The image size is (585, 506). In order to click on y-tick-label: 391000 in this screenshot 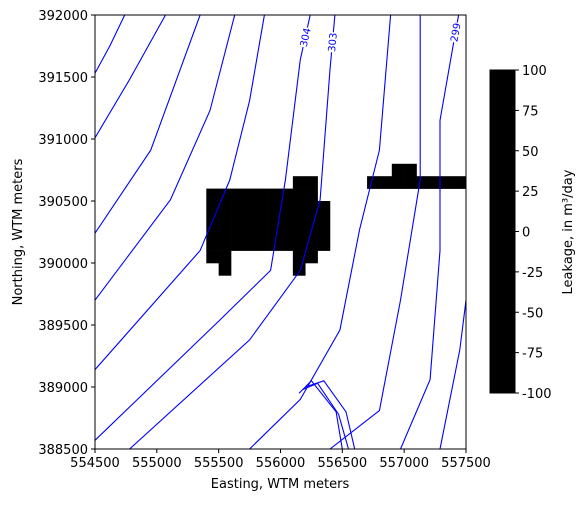, I will do `click(63, 140)`.